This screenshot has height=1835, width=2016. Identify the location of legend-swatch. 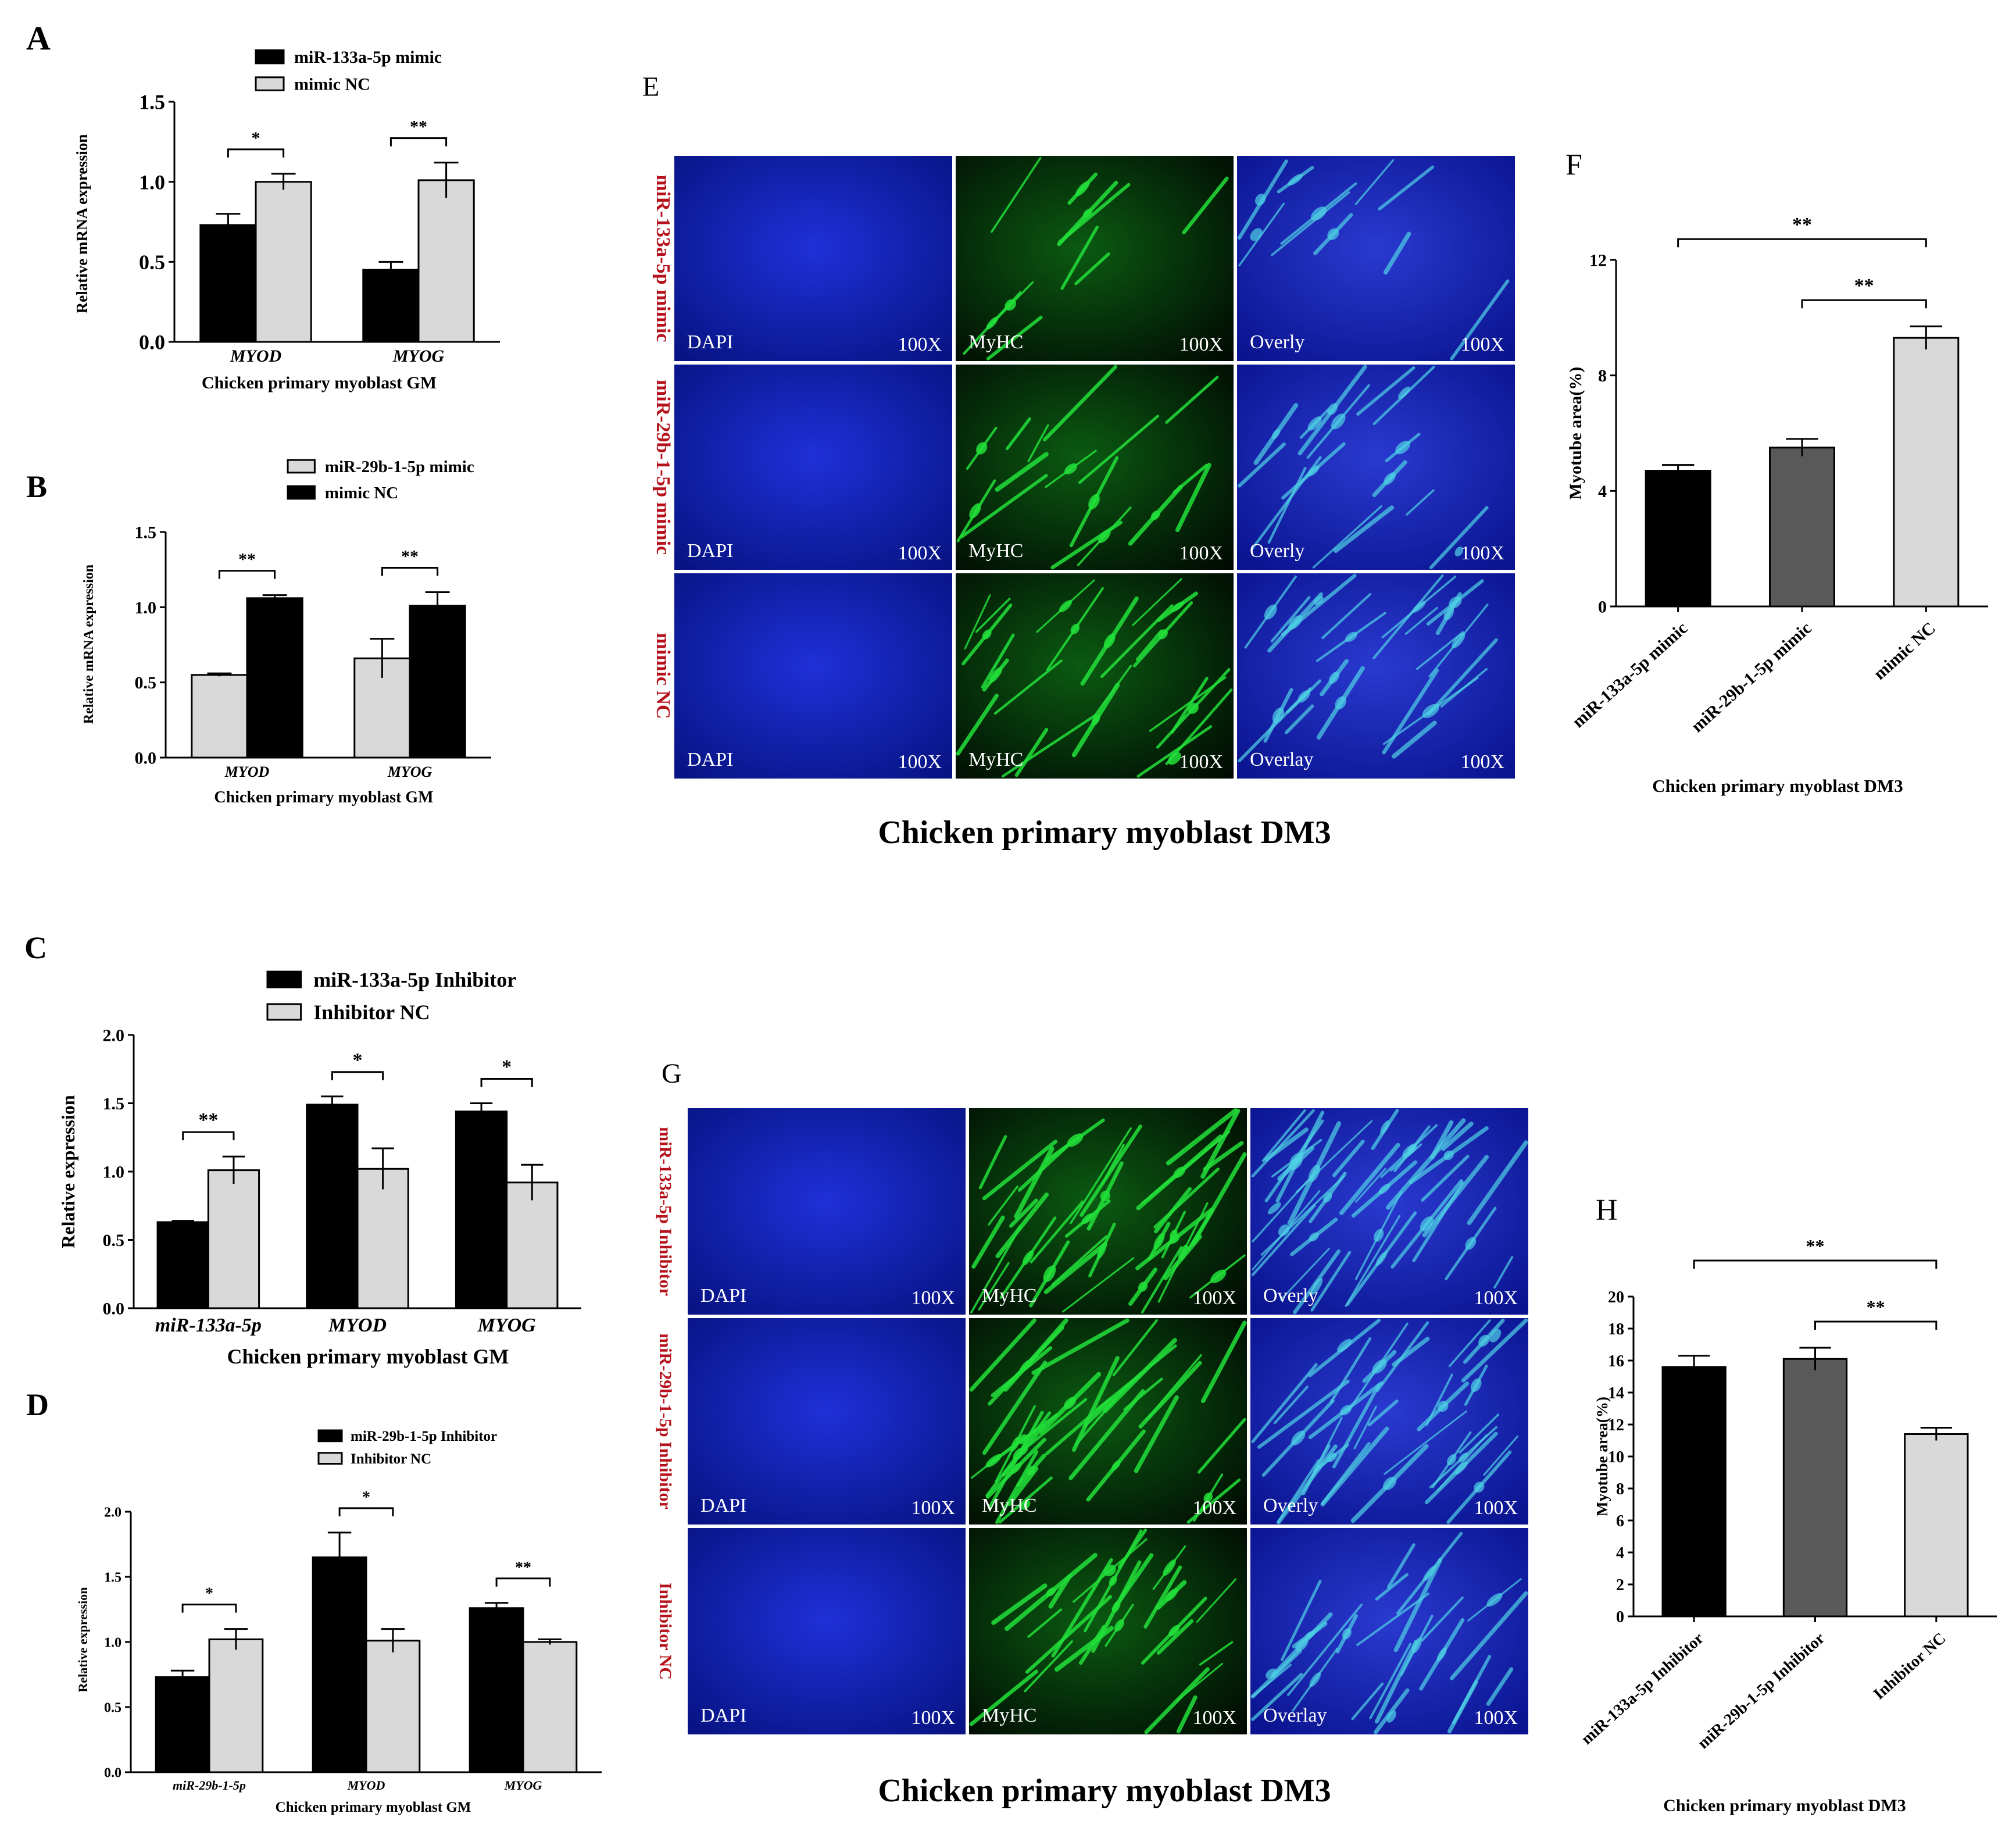
(302, 466).